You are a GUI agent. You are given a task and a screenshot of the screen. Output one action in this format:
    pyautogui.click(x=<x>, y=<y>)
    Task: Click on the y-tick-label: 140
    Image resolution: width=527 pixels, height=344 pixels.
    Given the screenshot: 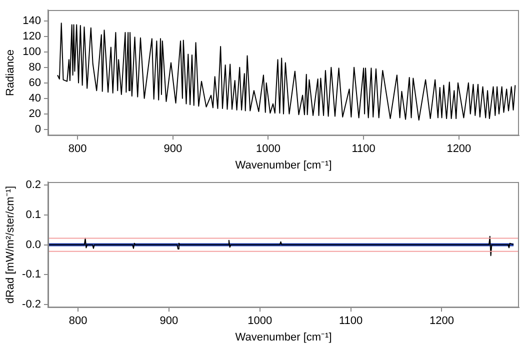 What is the action you would take?
    pyautogui.click(x=31, y=20)
    